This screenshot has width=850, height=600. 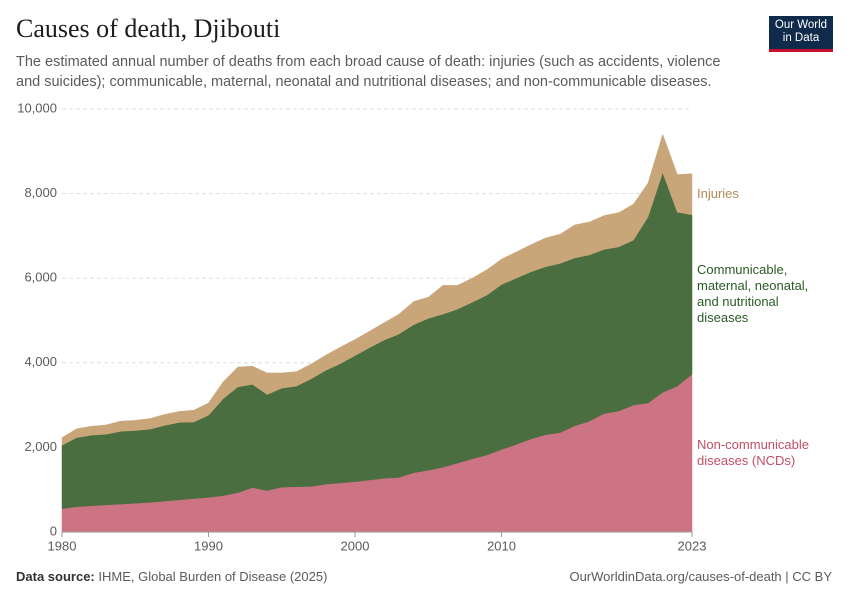 I want to click on series-label: Injuries, so click(x=718, y=194).